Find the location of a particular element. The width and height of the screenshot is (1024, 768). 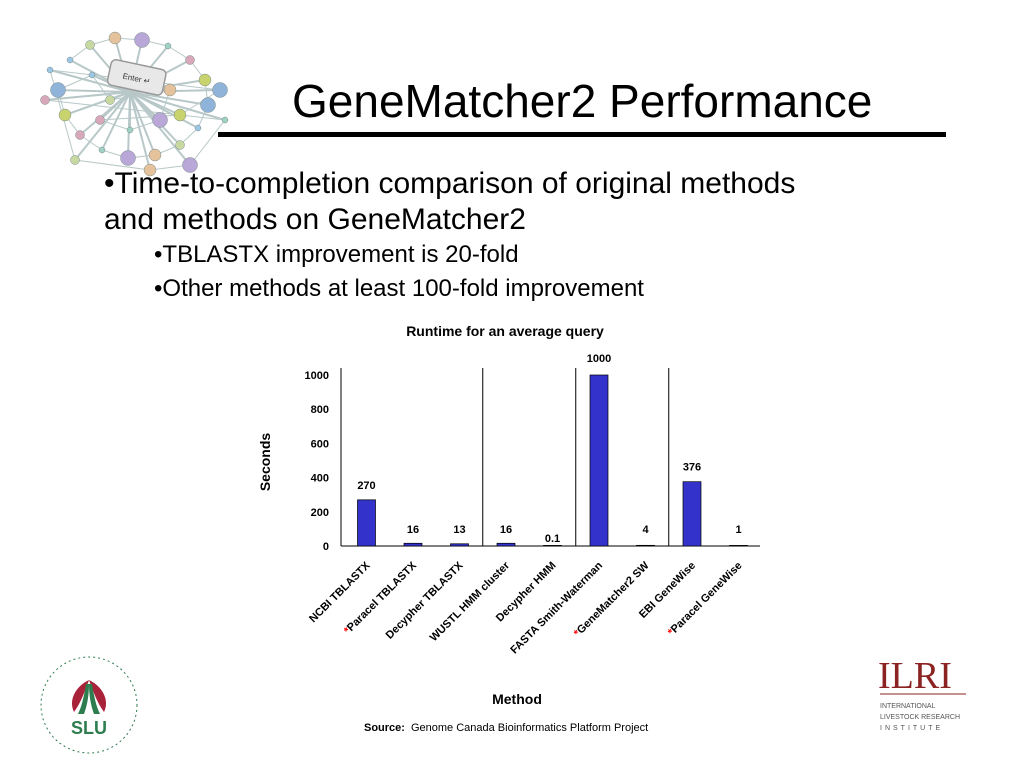

molecule-network-logo: Enter ↵ is located at coordinates (134, 104).